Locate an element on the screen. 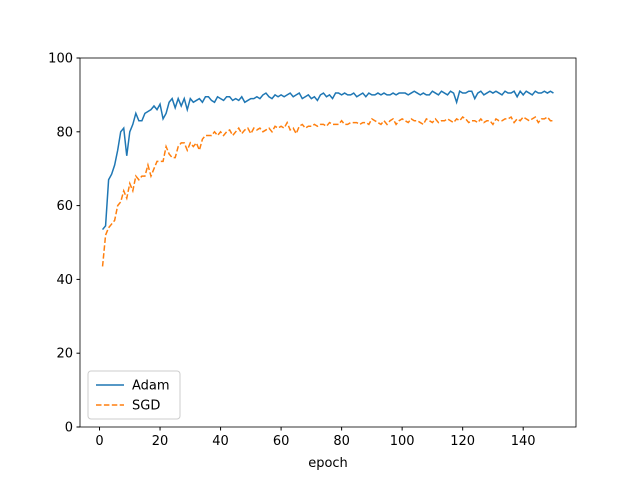 Image resolution: width=640 pixels, height=480 pixels. legend-label: SGD is located at coordinates (146, 406).